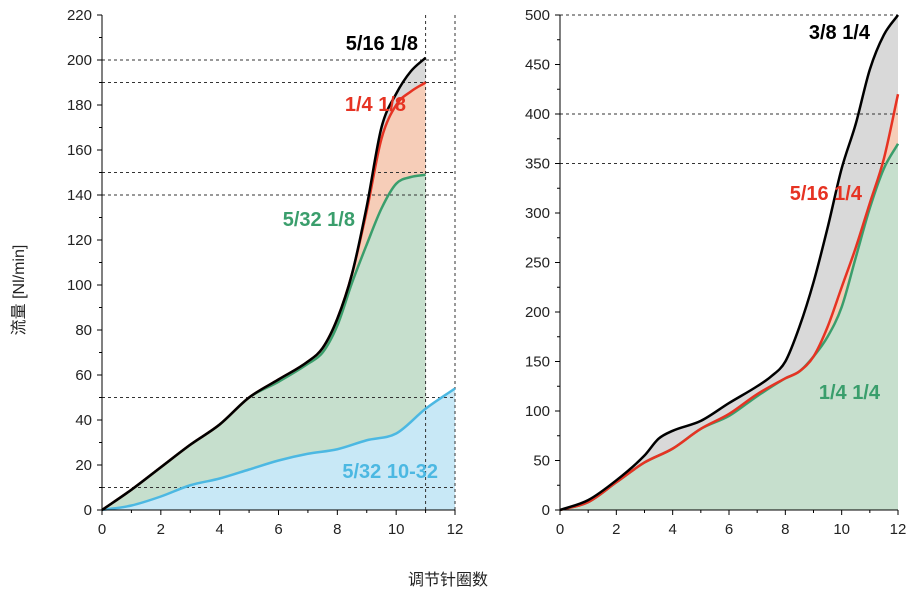 This screenshot has height=597, width=916. I want to click on series-label-1: 3/8 1/4, so click(840, 33).